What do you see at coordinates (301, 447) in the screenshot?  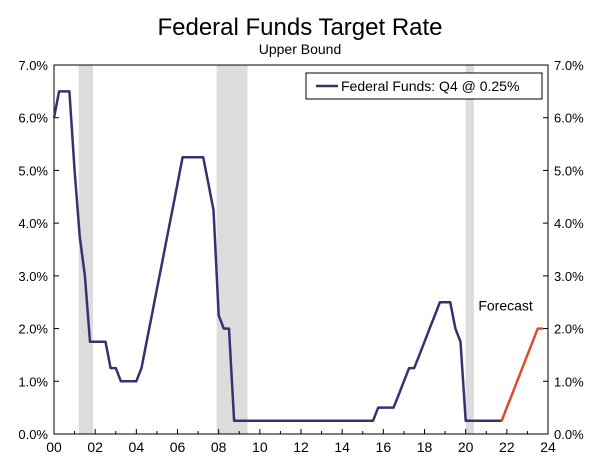 I see `x-tick-label: 12` at bounding box center [301, 447].